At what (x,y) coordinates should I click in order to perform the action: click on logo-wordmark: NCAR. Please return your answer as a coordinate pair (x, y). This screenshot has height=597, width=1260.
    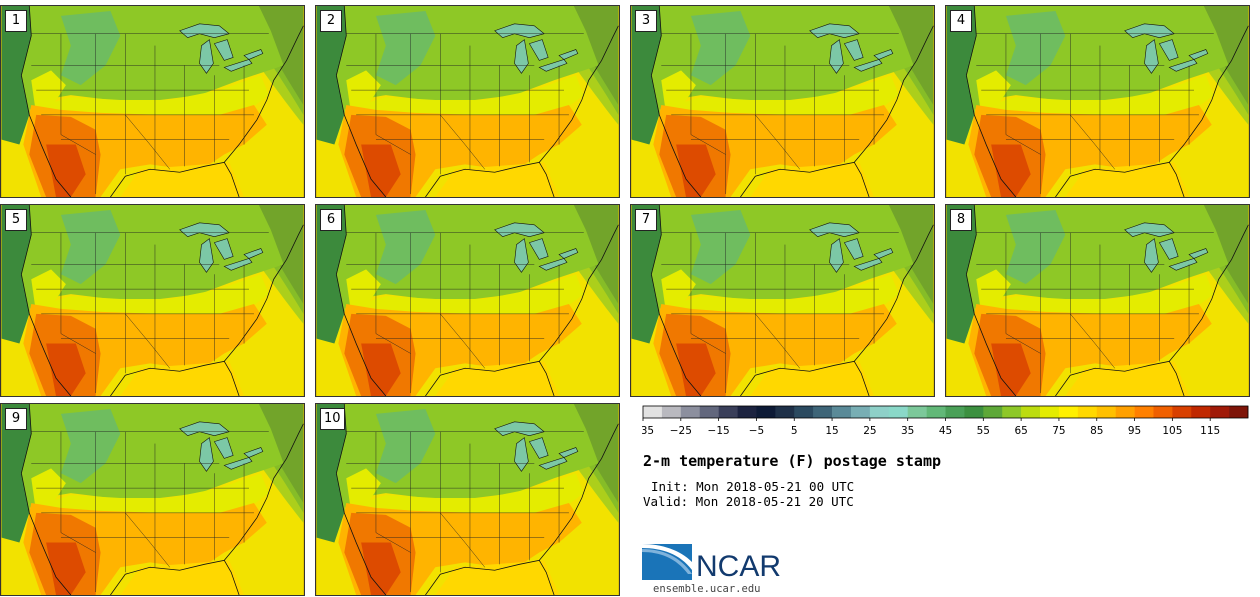
    Looking at the image, I should click on (738, 566).